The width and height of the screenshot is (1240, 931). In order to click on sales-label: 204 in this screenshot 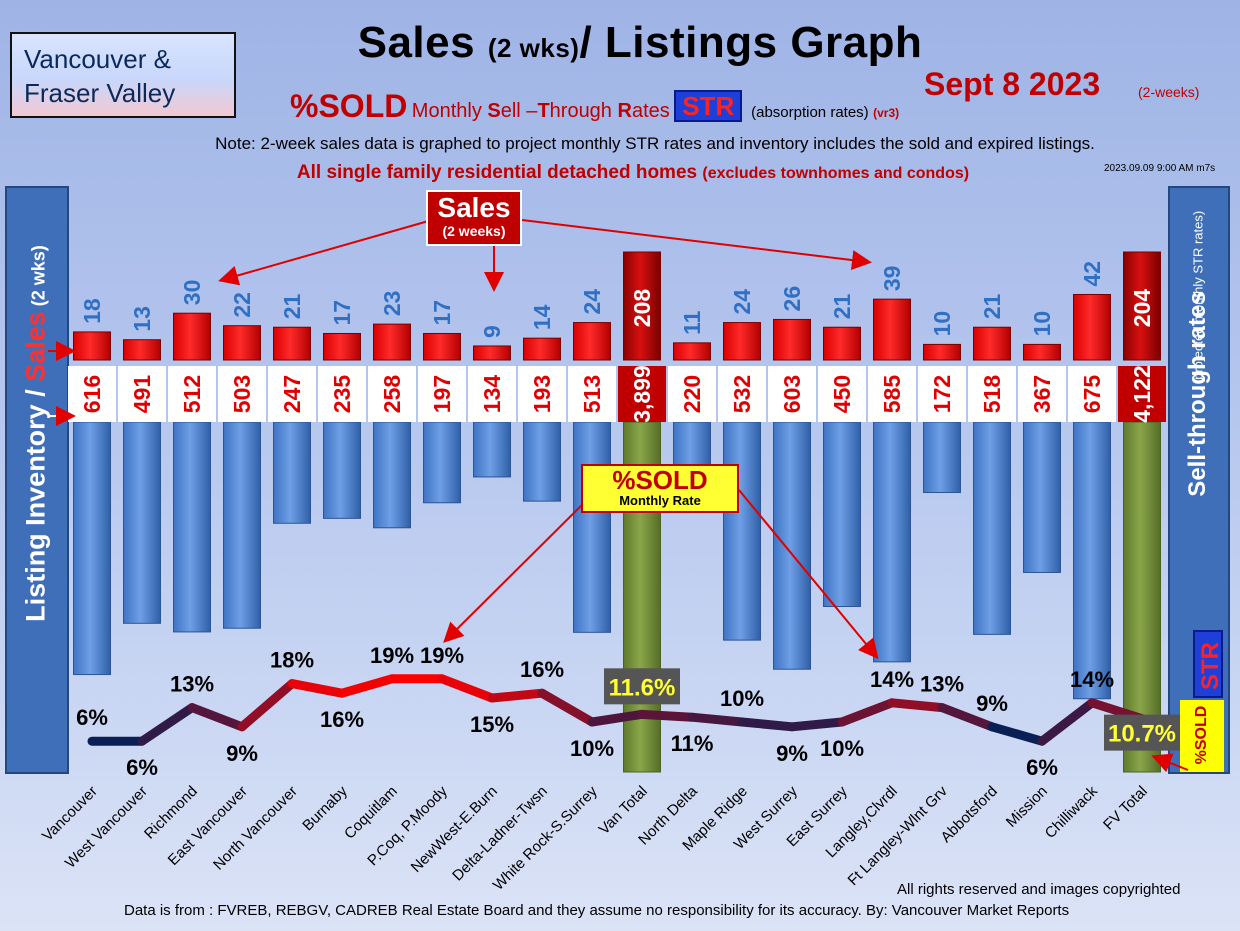, I will do `click(1142, 308)`.